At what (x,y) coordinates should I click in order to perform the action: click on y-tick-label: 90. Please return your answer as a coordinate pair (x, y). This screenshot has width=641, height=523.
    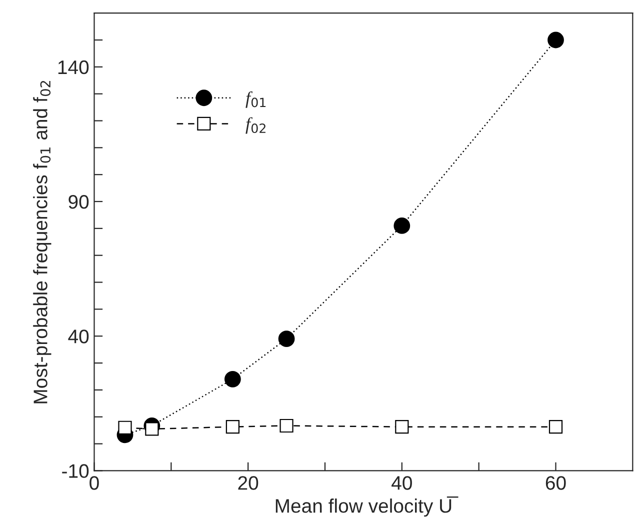
    Looking at the image, I should click on (78, 201).